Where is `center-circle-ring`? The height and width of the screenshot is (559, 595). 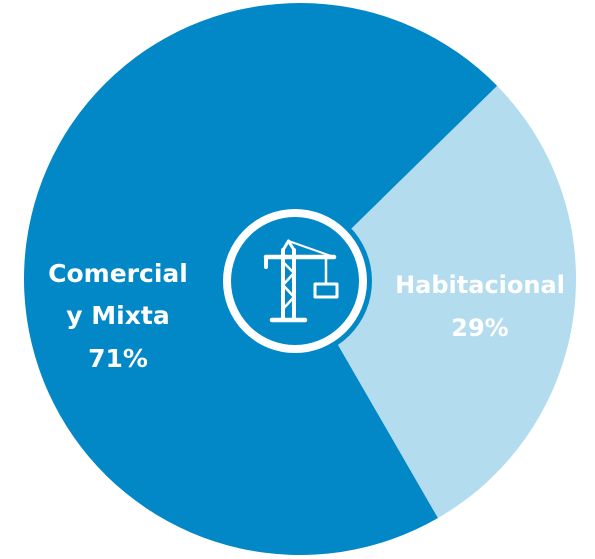 center-circle-ring is located at coordinates (295, 281).